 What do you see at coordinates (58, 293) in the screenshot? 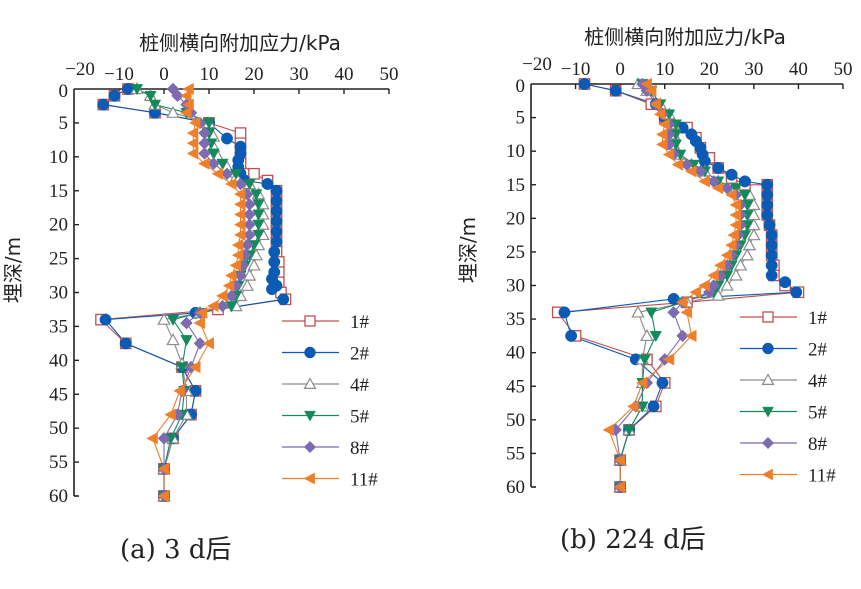
I see `y-tick-label: 30` at bounding box center [58, 293].